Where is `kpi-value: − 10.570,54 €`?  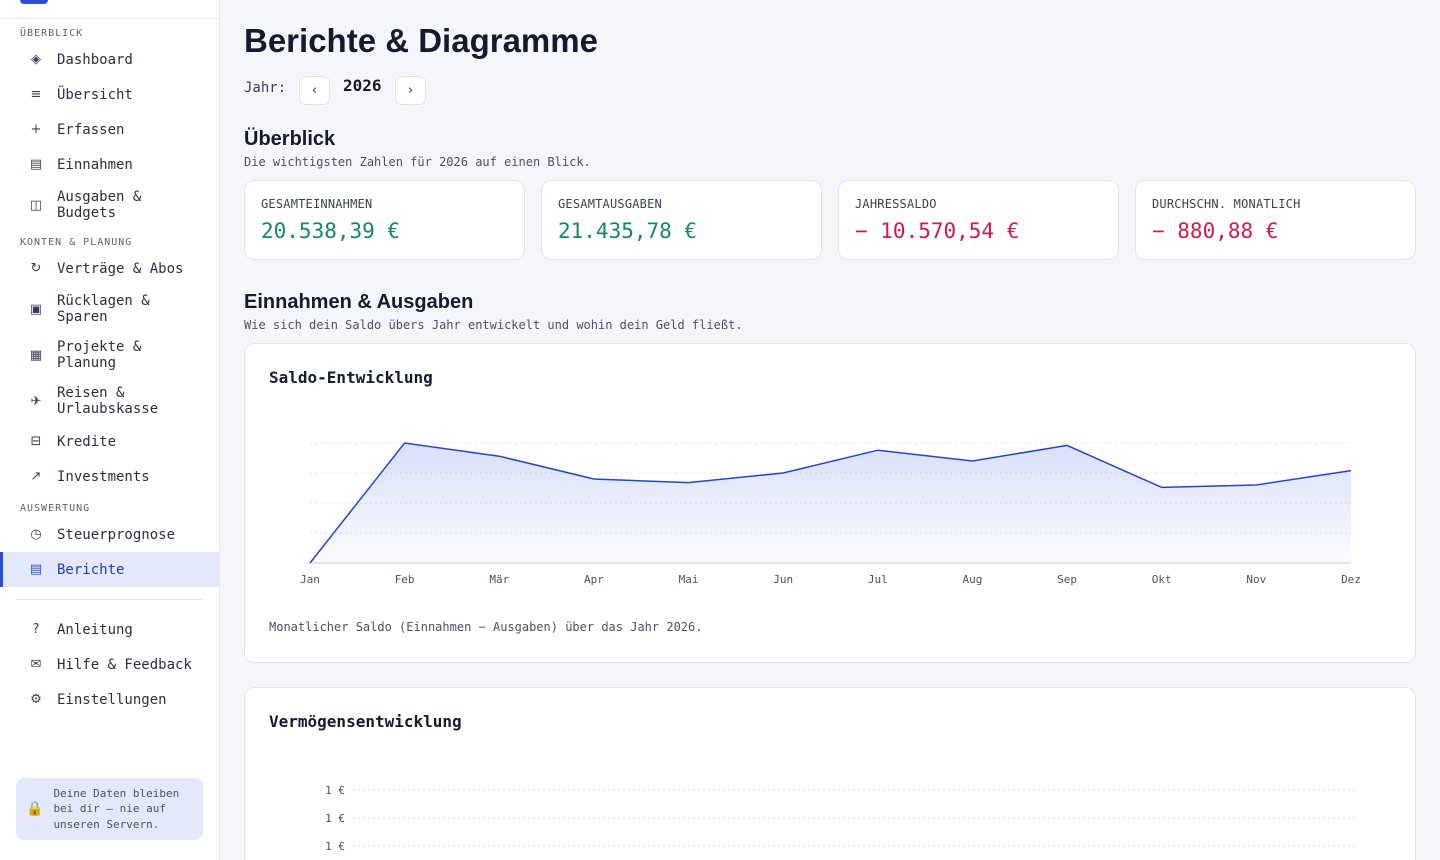 kpi-value: − 10.570,54 € is located at coordinates (937, 231).